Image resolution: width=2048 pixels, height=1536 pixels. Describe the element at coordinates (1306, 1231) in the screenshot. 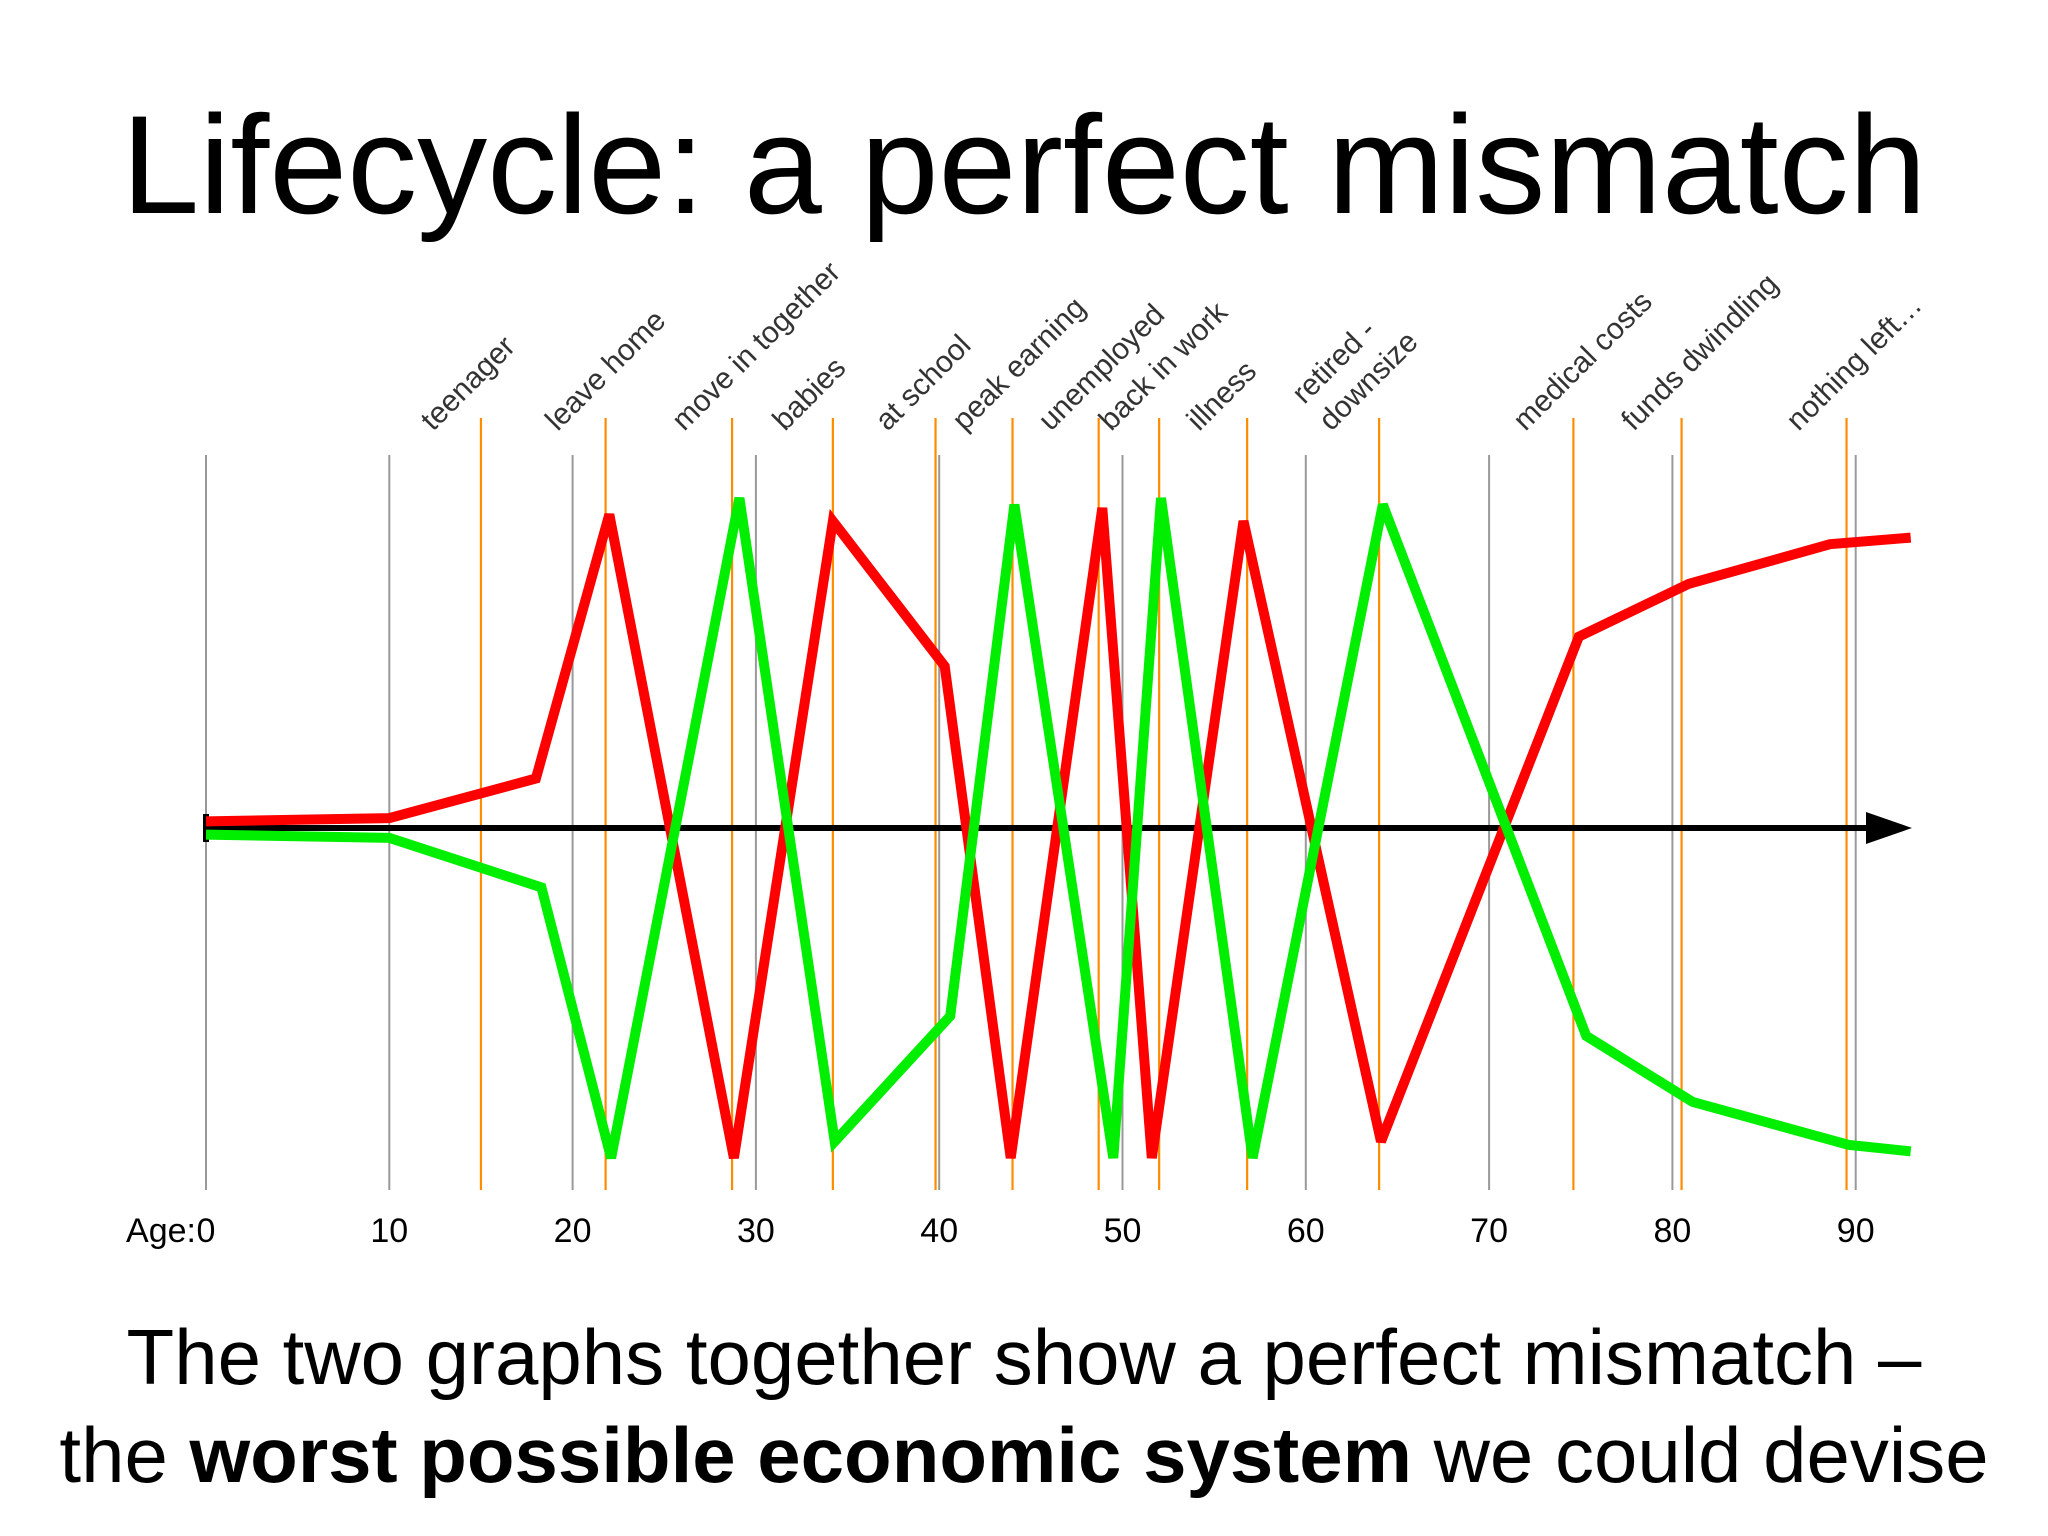

I see `x-tick-label: 60` at that location.